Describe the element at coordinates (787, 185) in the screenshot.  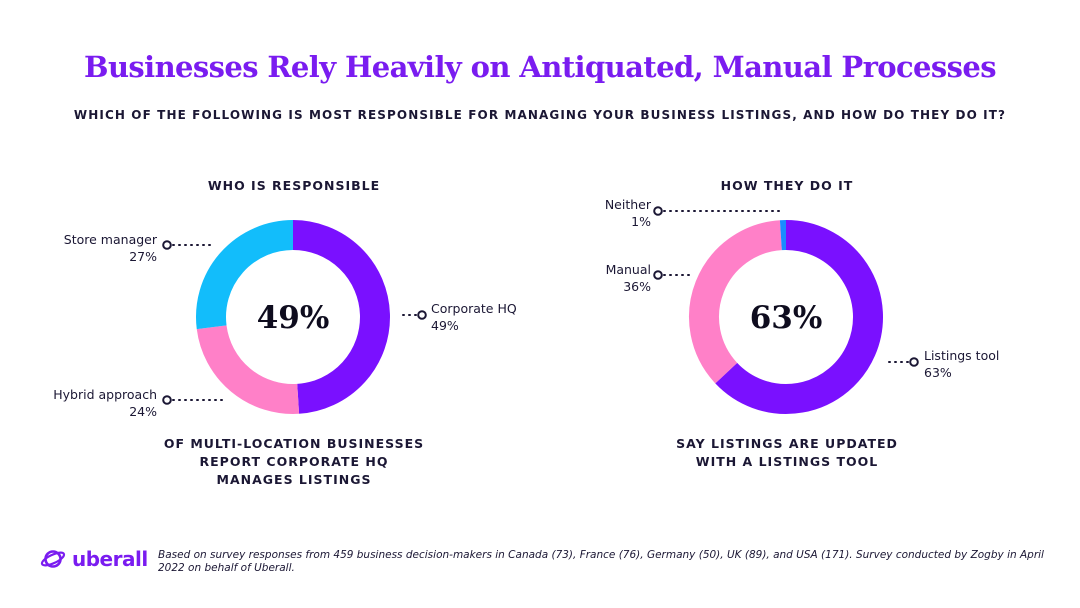
I see `chart-2-title: HOW THEY DO IT` at that location.